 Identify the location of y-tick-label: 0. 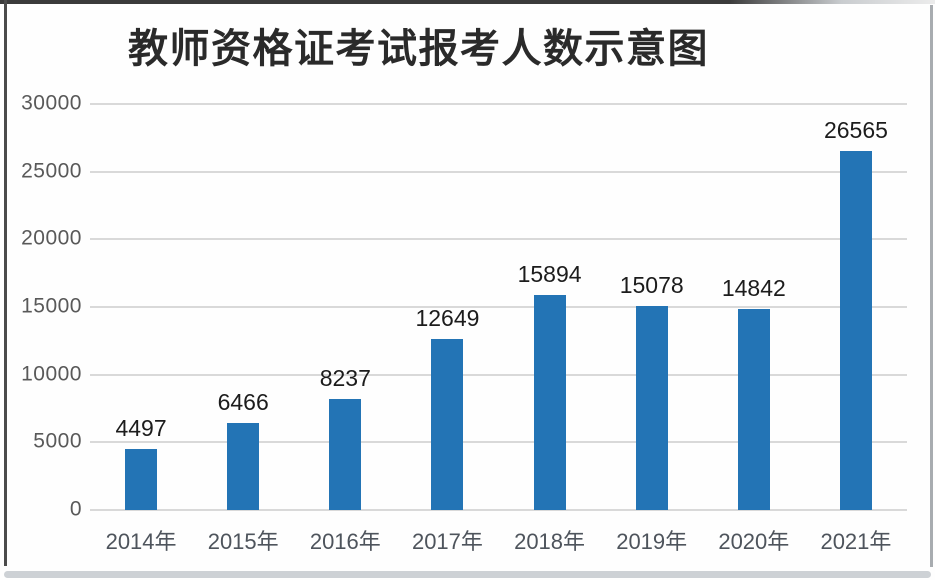
(75, 509).